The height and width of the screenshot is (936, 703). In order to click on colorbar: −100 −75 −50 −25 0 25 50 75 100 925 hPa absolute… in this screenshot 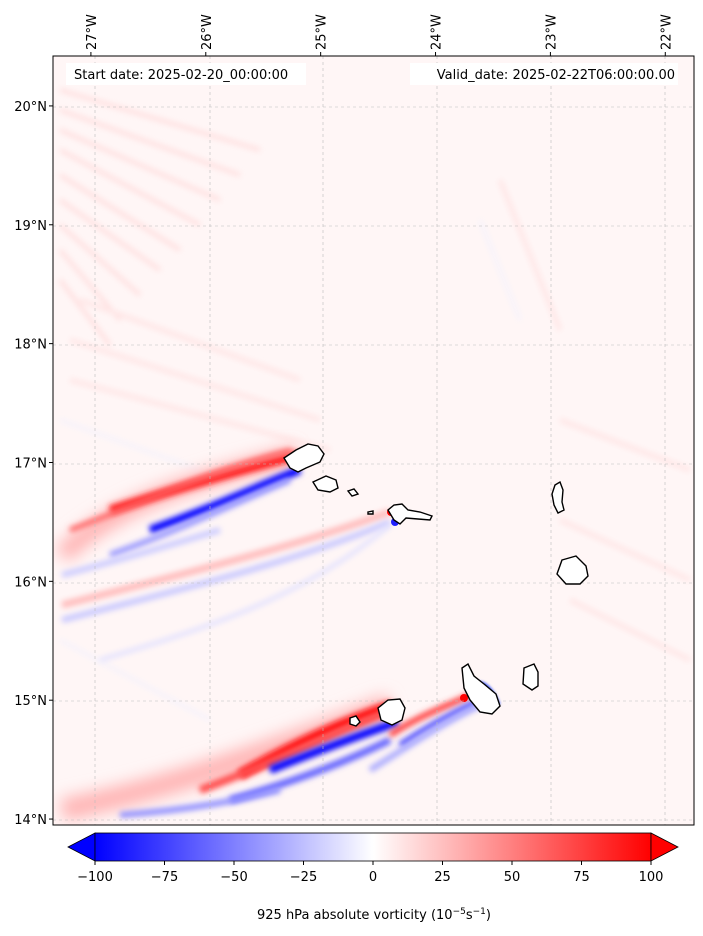, I will do `click(373, 877)`.